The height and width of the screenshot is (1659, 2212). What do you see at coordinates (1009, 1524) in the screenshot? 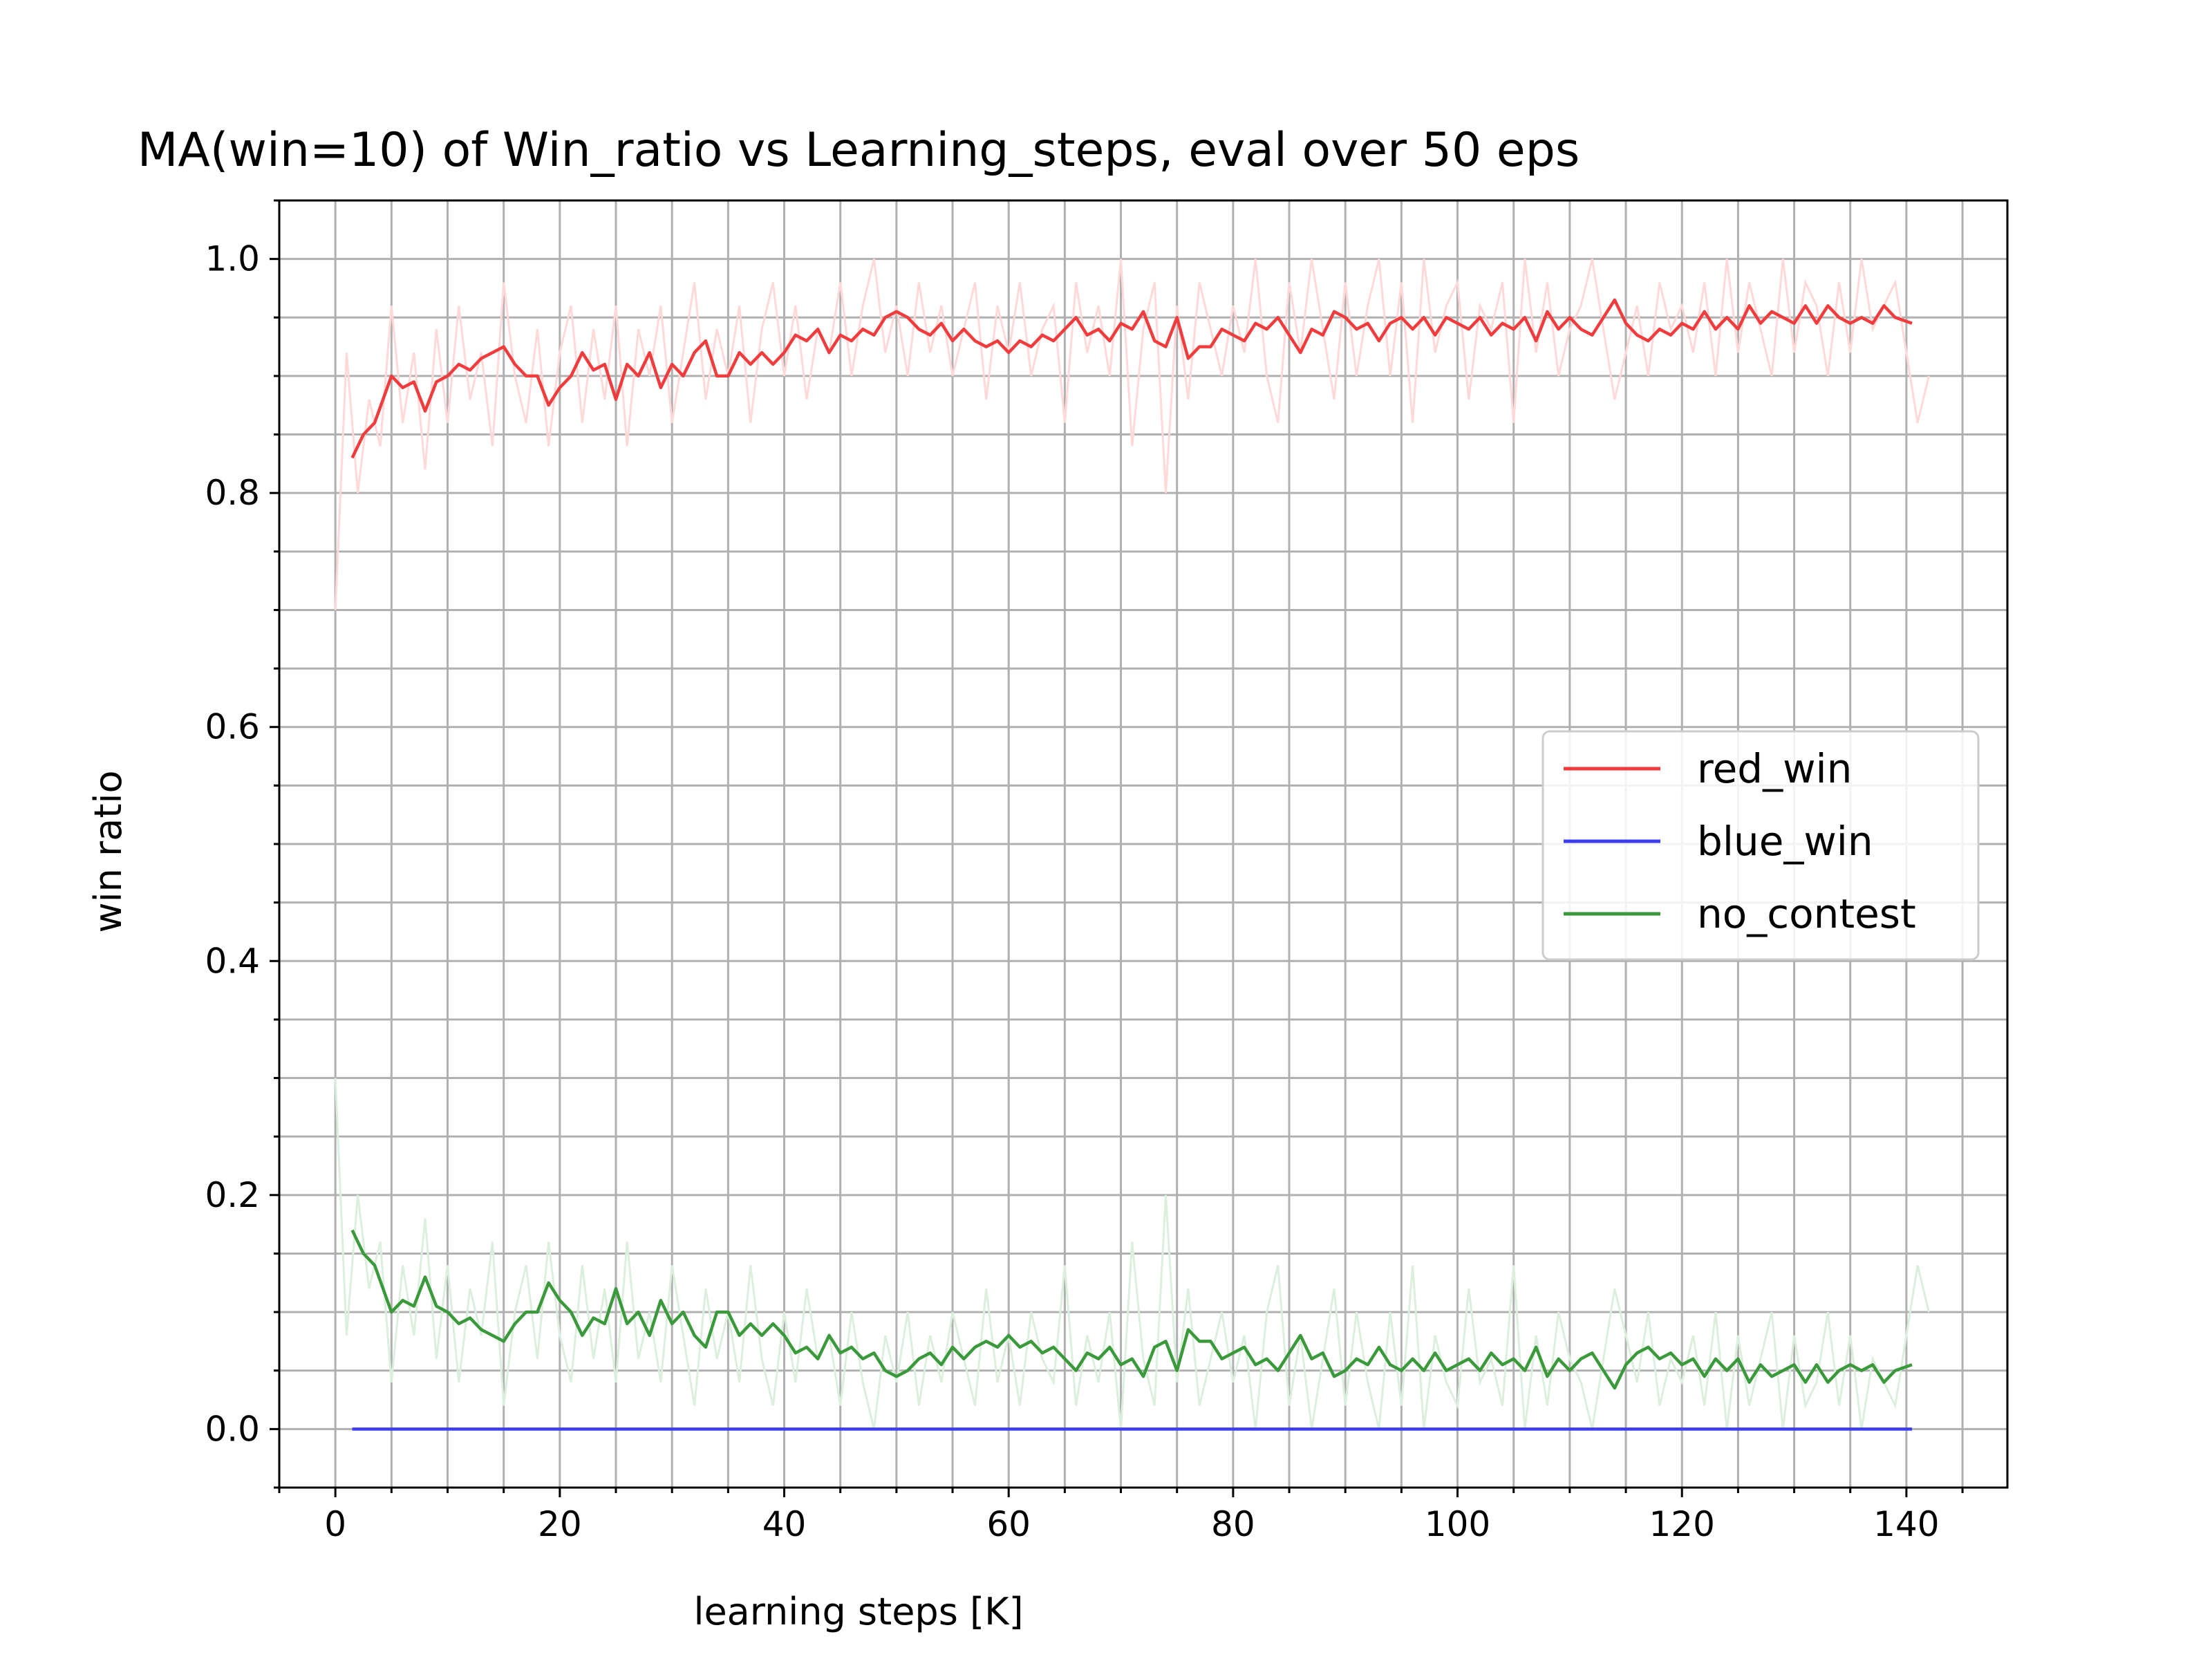
I see `x-tick-label: 60` at bounding box center [1009, 1524].